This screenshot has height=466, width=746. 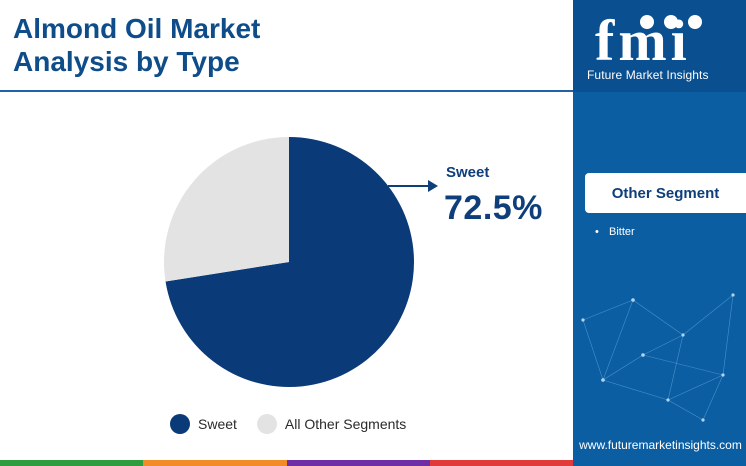 I want to click on legend-swatch-other, so click(x=266, y=424).